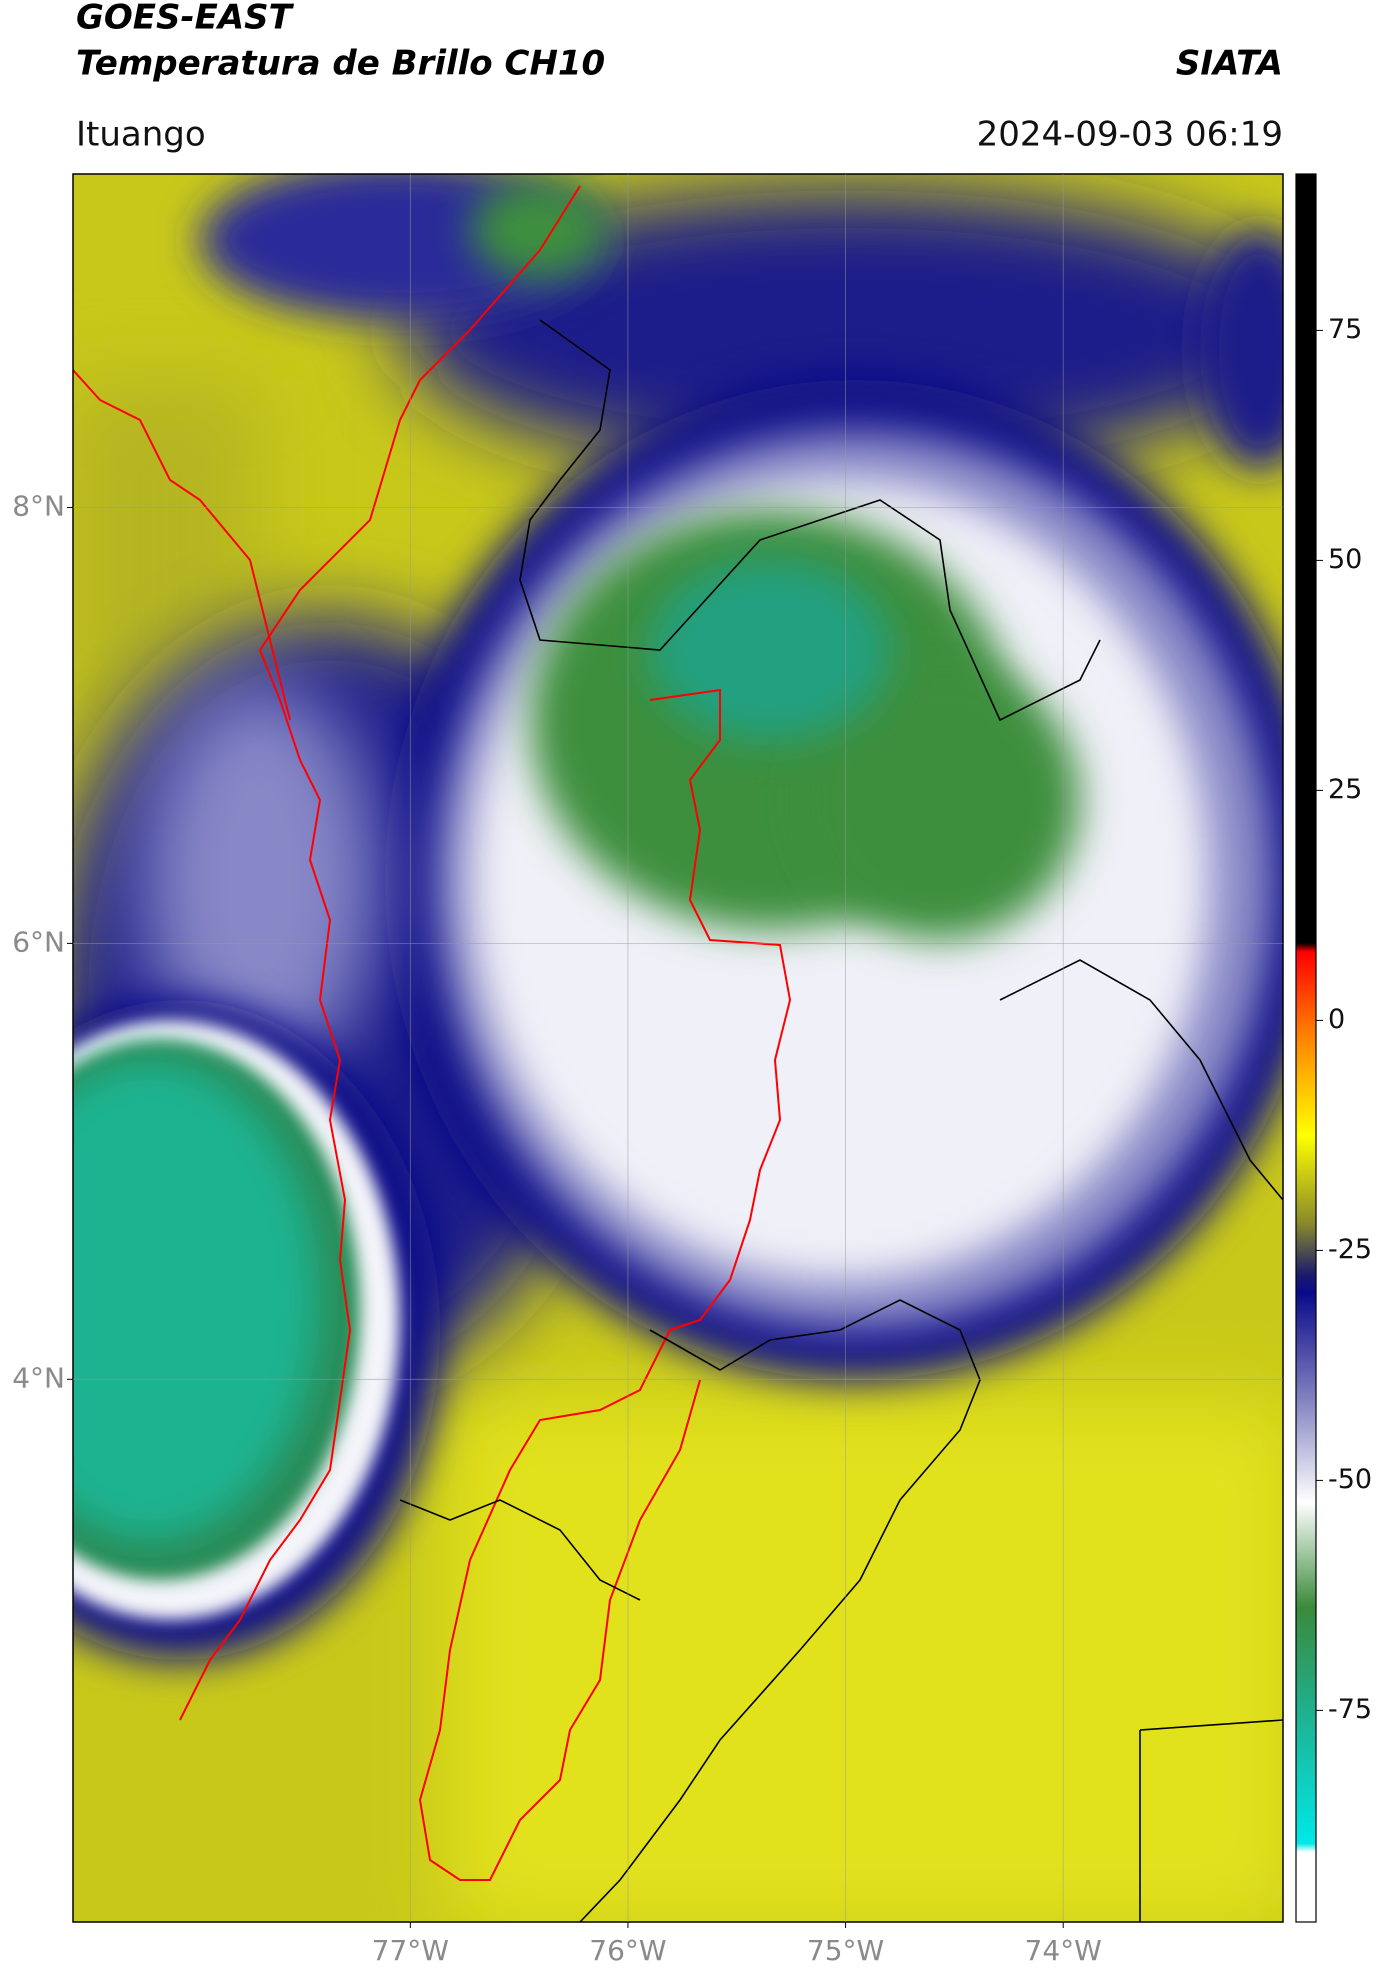 The height and width of the screenshot is (1985, 1384). What do you see at coordinates (1229, 64) in the screenshot?
I see `source: SIATA` at bounding box center [1229, 64].